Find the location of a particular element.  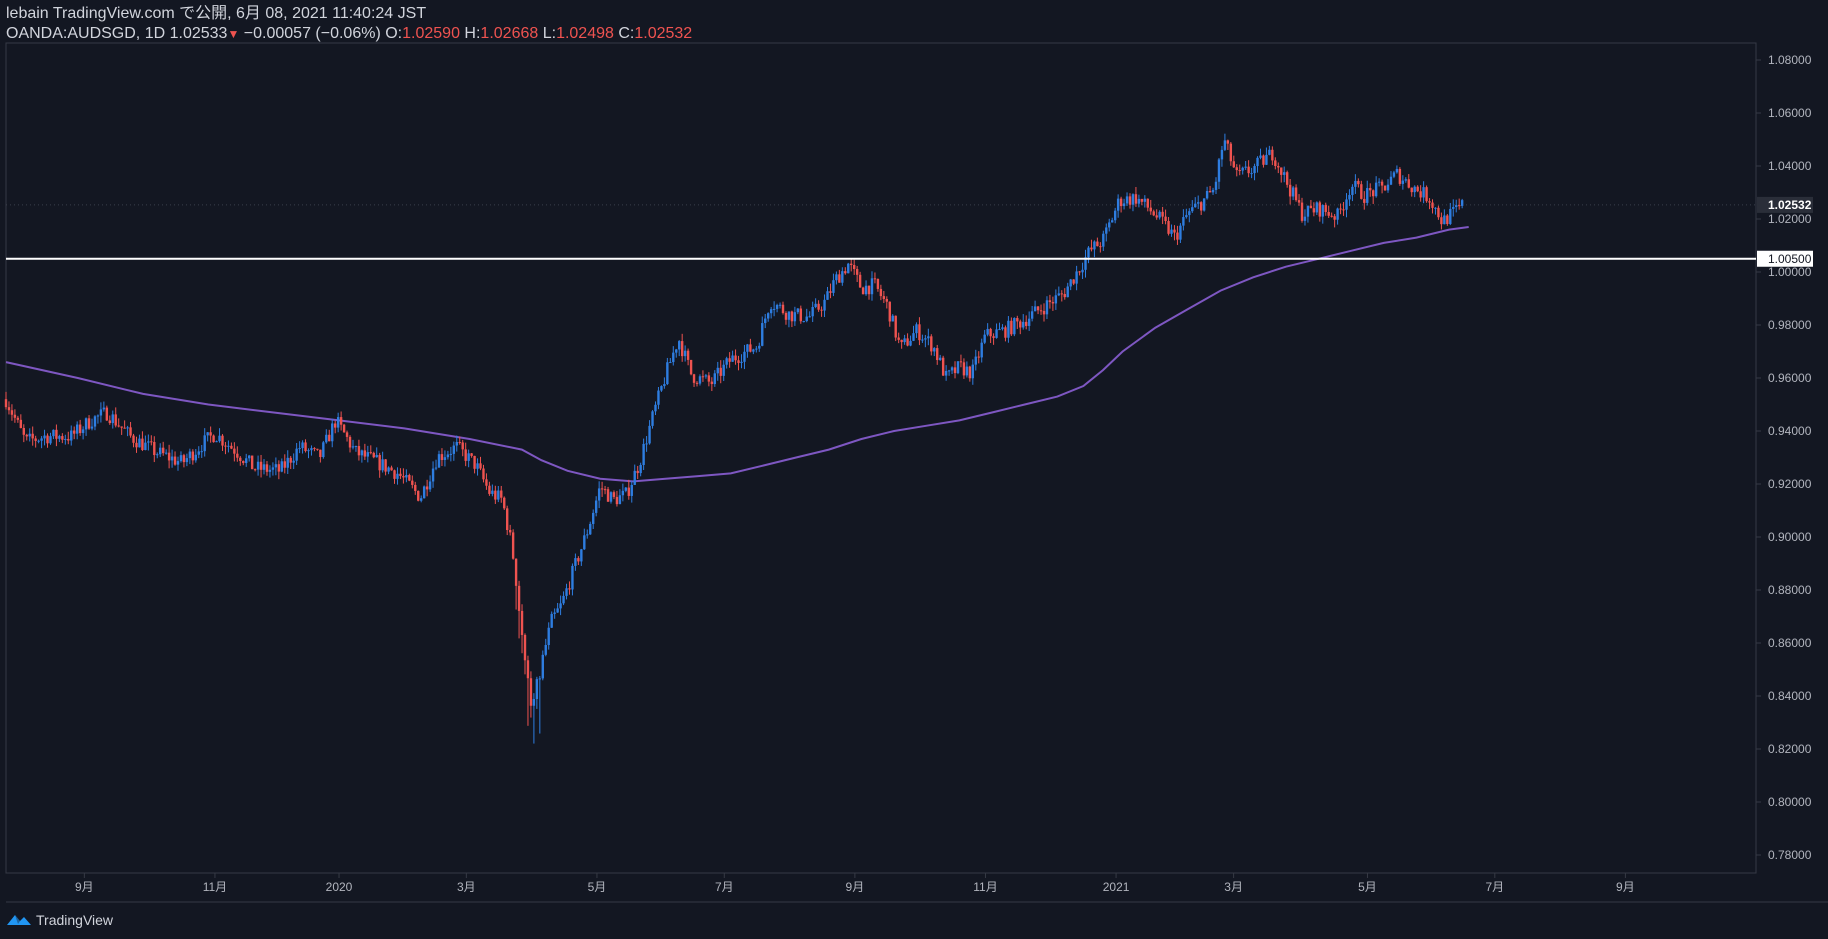

x-tick-label: 9月 is located at coordinates (1625, 887).